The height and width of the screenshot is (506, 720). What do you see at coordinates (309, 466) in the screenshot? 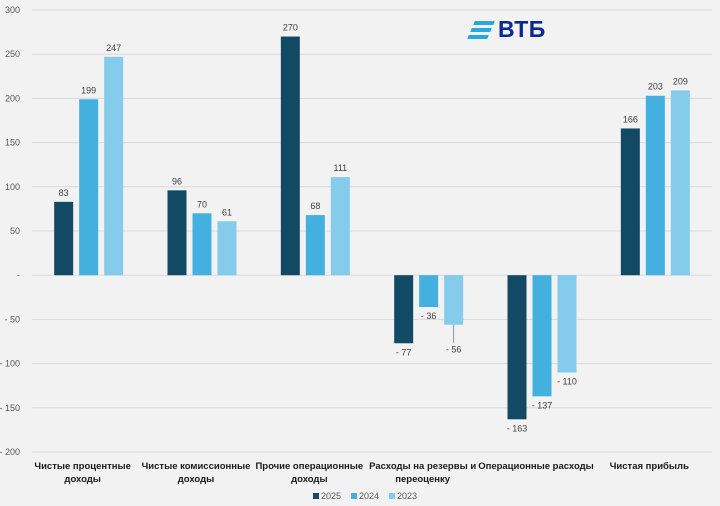
I see `category-label: Прочие операционные` at bounding box center [309, 466].